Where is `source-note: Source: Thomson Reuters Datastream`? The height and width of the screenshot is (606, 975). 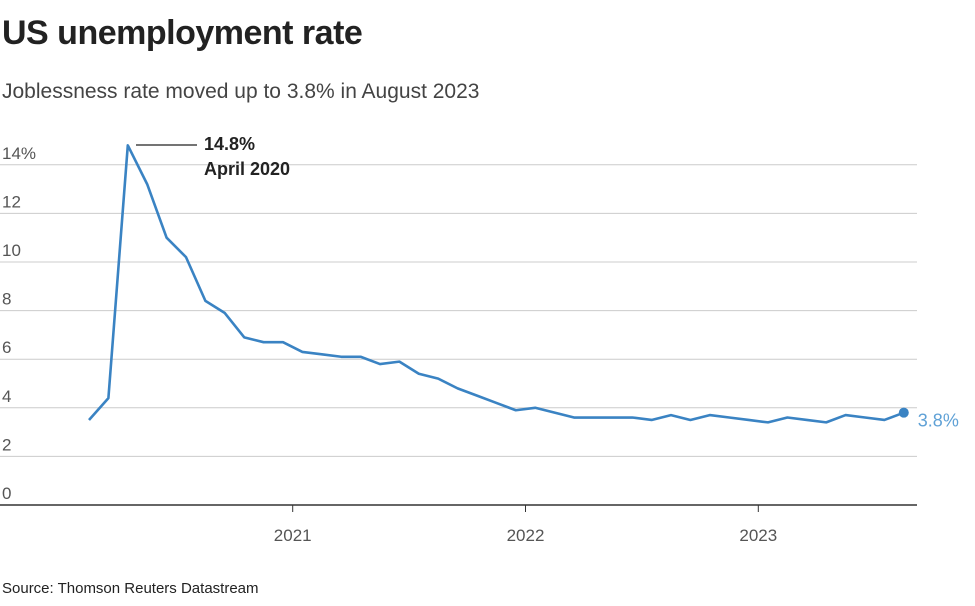 source-note: Source: Thomson Reuters Datastream is located at coordinates (130, 588).